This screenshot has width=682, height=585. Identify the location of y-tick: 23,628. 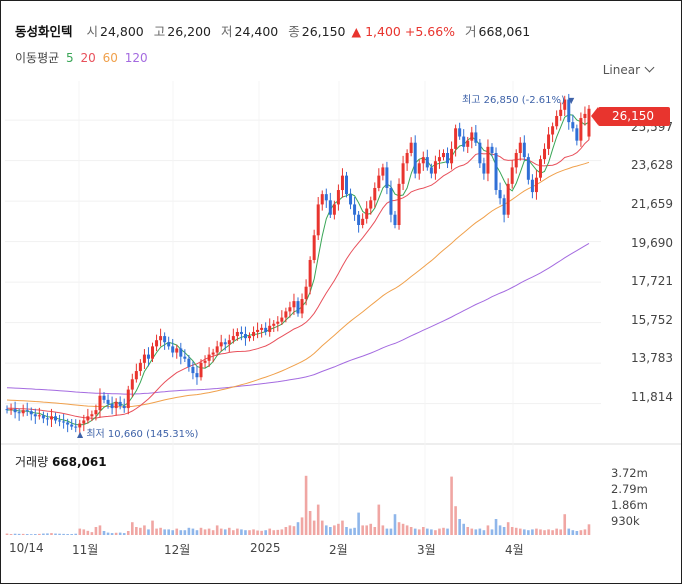
(652, 165).